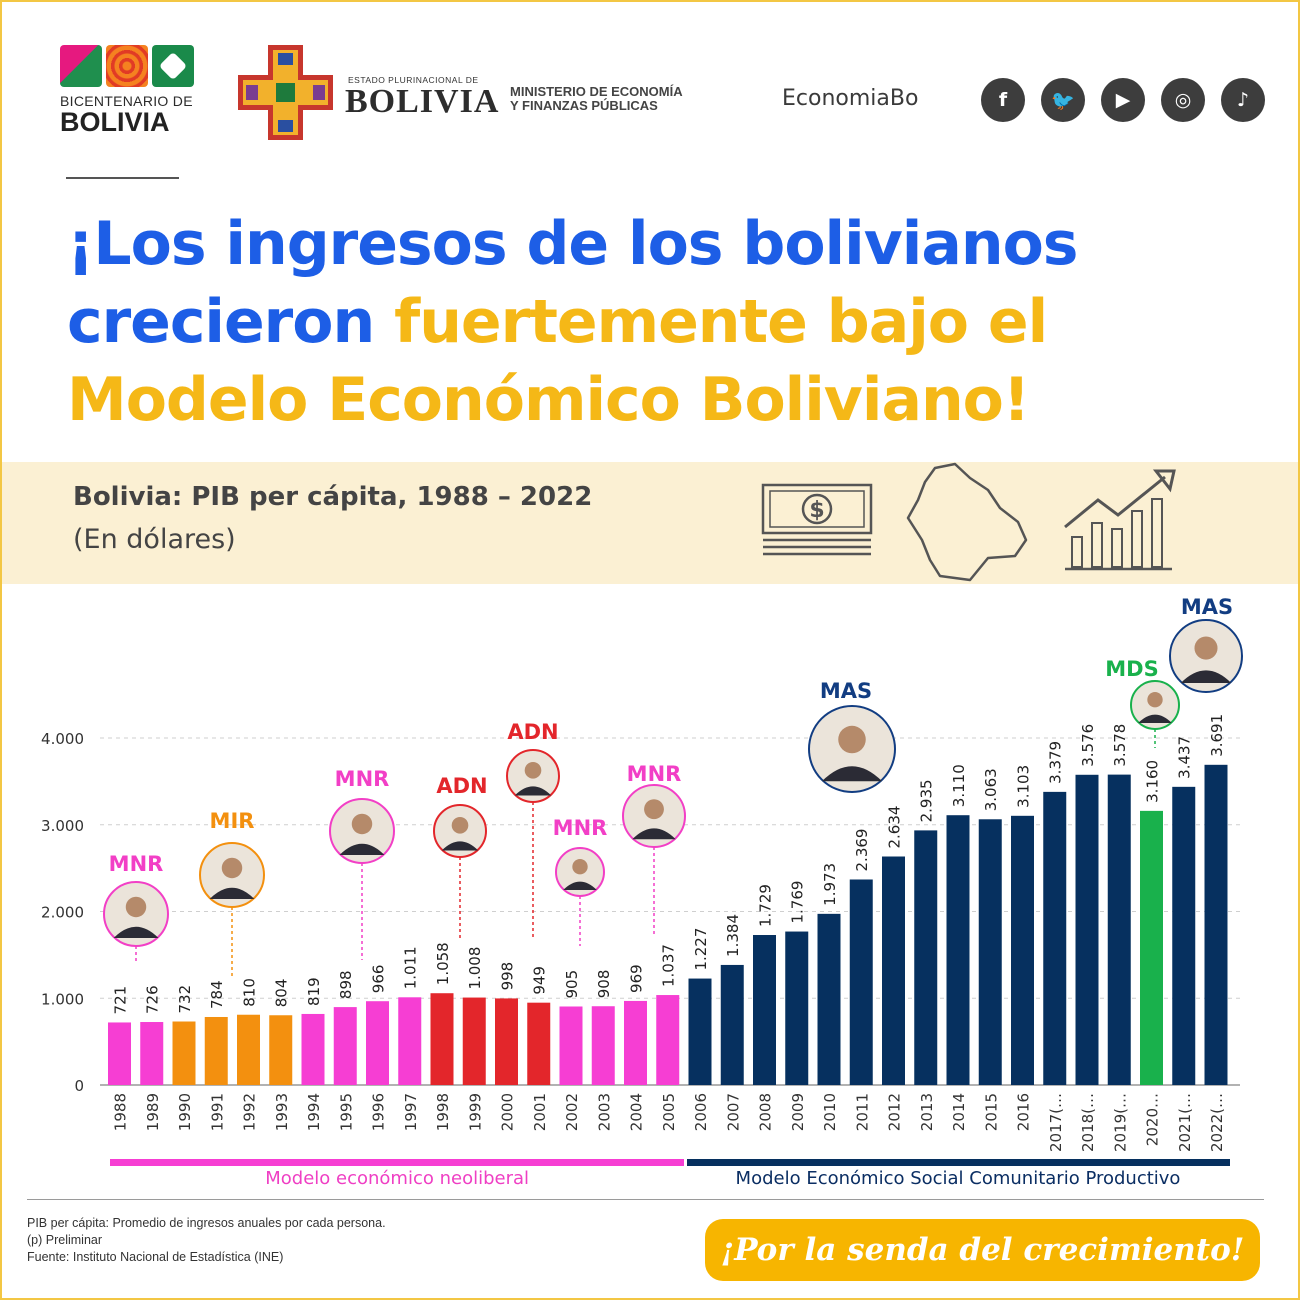  Describe the element at coordinates (185, 999) in the screenshot. I see `value-label: 732` at that location.